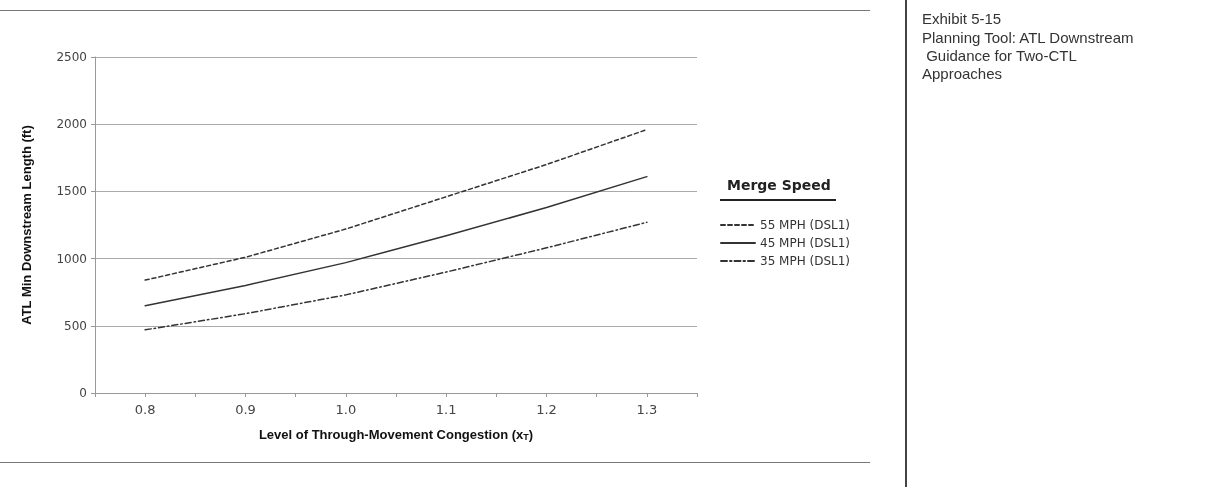  What do you see at coordinates (805, 225) in the screenshot?
I see `legend-label: 55 MPH (DSL1)` at bounding box center [805, 225].